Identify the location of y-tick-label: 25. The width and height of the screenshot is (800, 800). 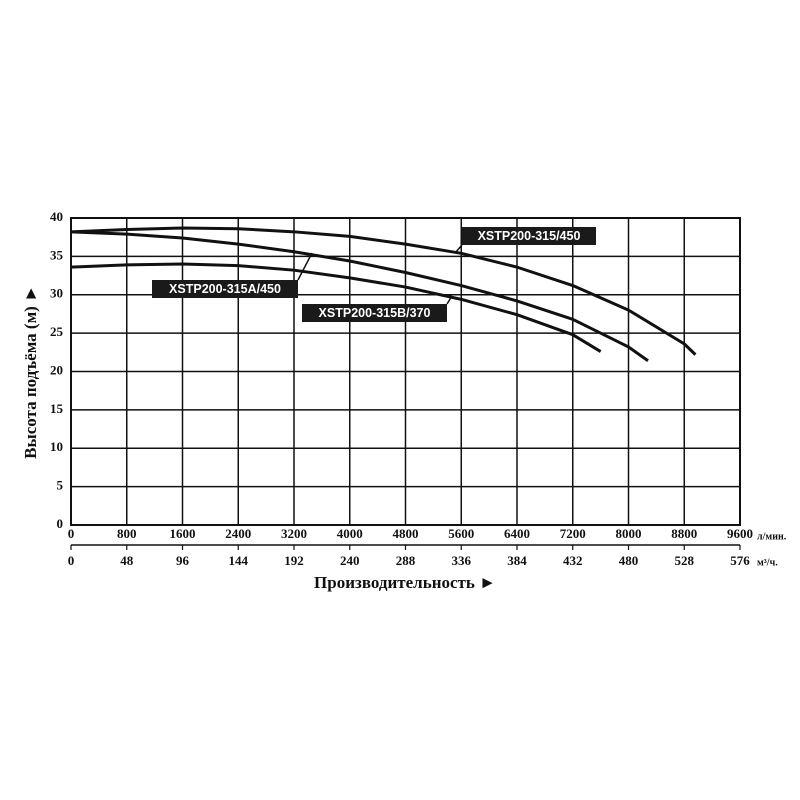
(57, 331).